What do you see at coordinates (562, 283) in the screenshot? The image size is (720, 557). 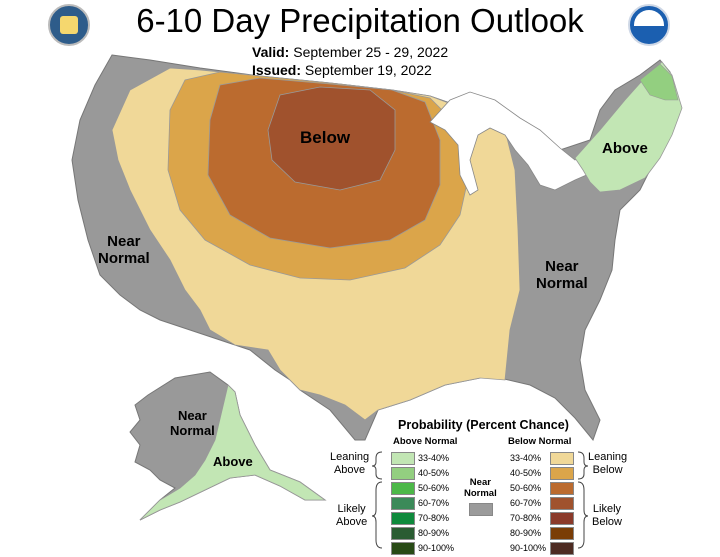 I see `label-near-east-2: Normal` at bounding box center [562, 283].